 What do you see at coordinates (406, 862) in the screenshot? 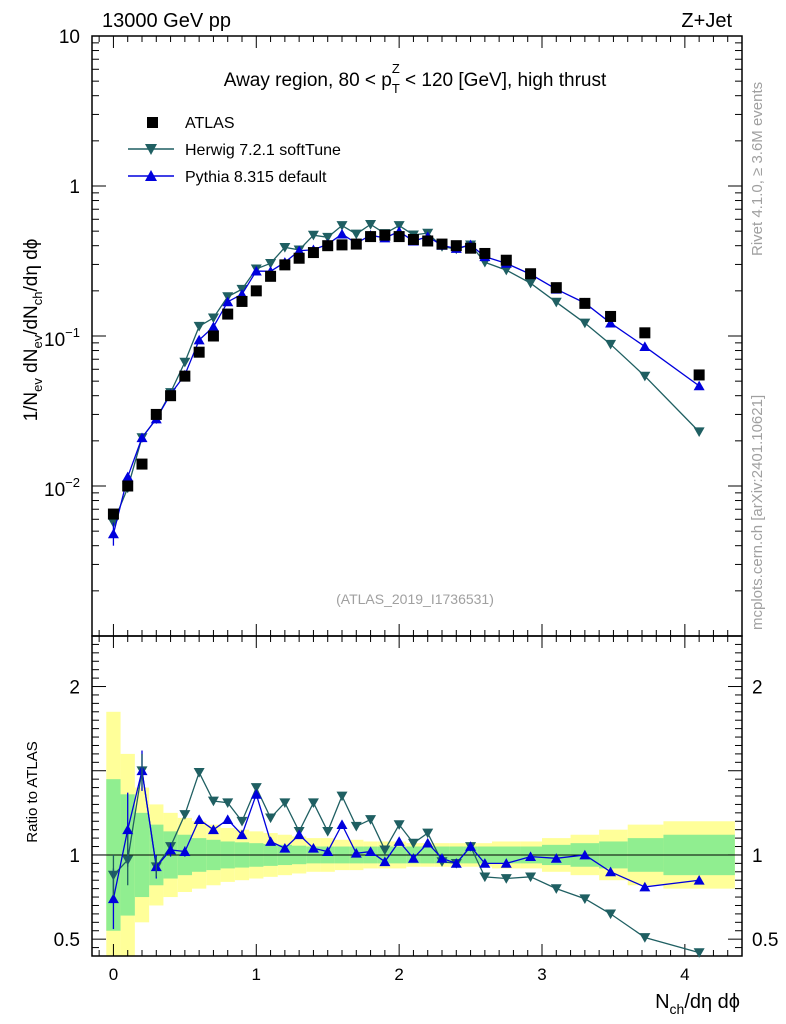
I see `herwig-ratio-line` at bounding box center [406, 862].